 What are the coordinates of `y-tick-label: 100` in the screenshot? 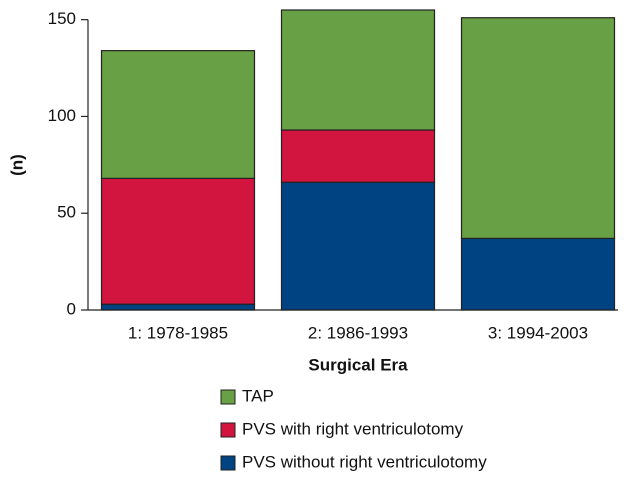 It's located at (62, 115).